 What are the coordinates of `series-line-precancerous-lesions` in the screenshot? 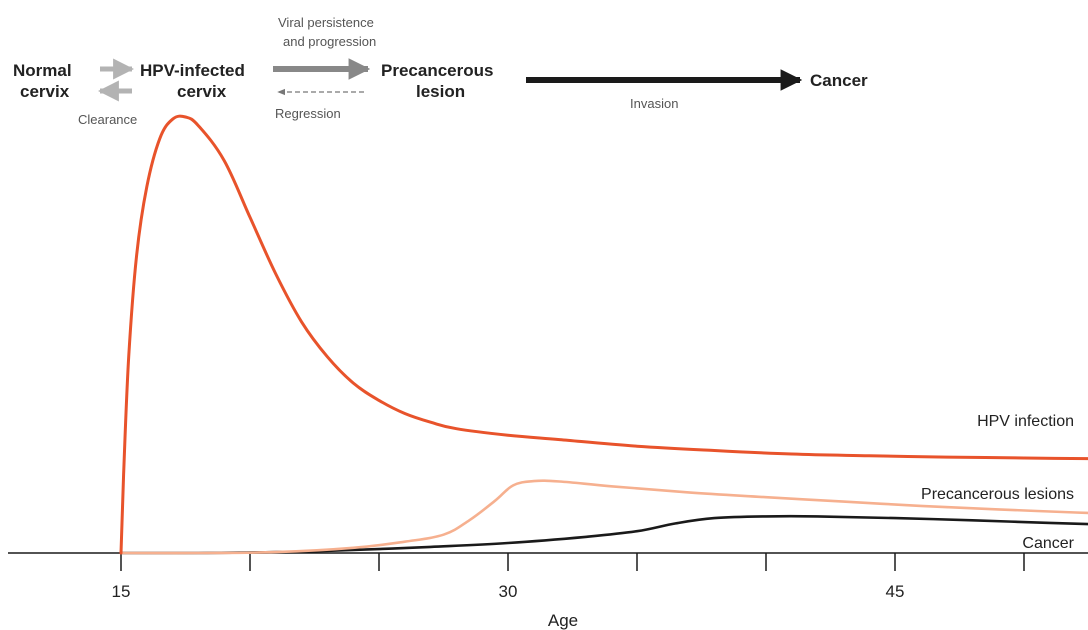 It's located at (603, 517).